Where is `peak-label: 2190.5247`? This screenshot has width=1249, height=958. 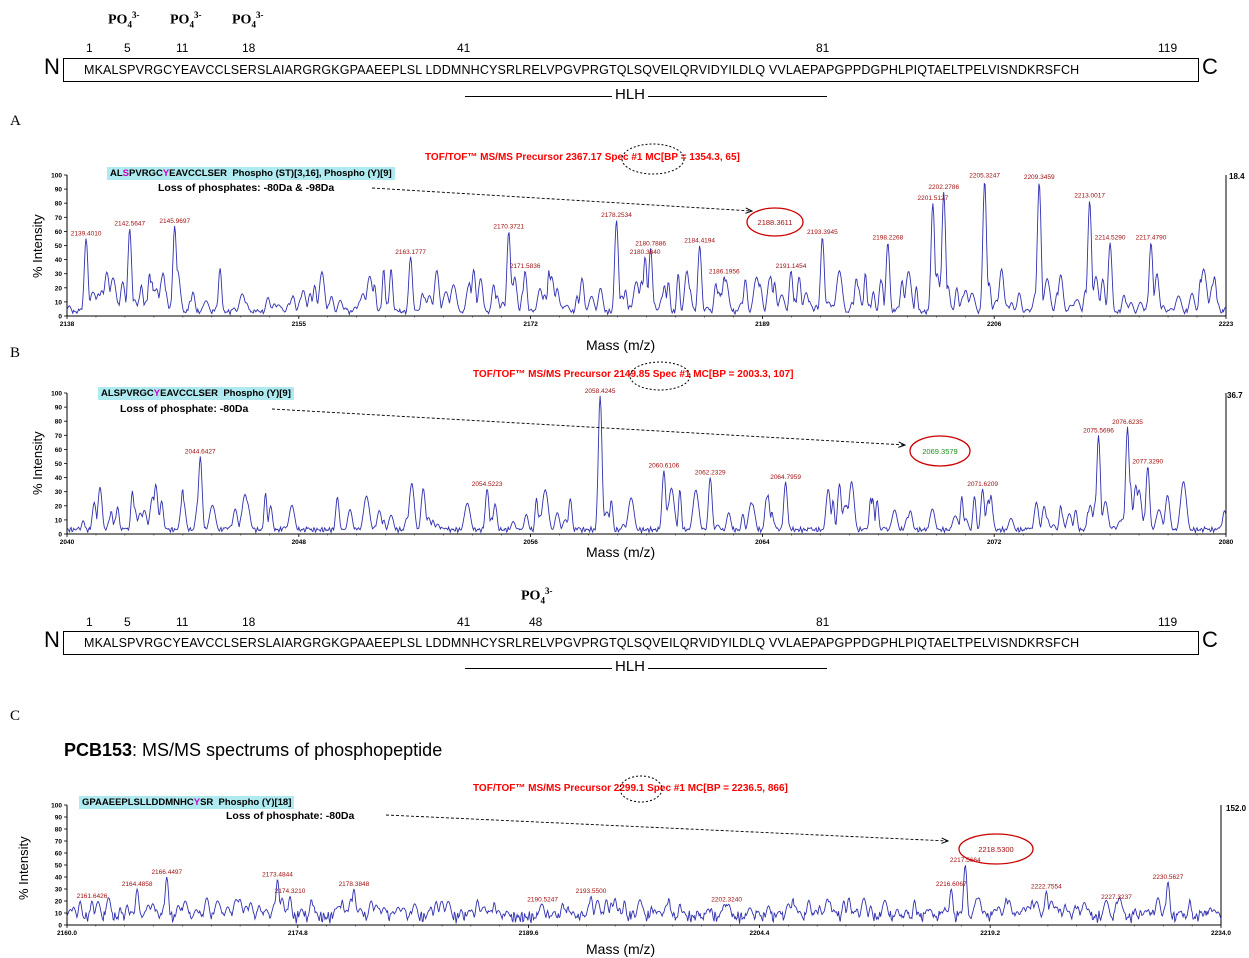
peak-label: 2190.5247 is located at coordinates (542, 900).